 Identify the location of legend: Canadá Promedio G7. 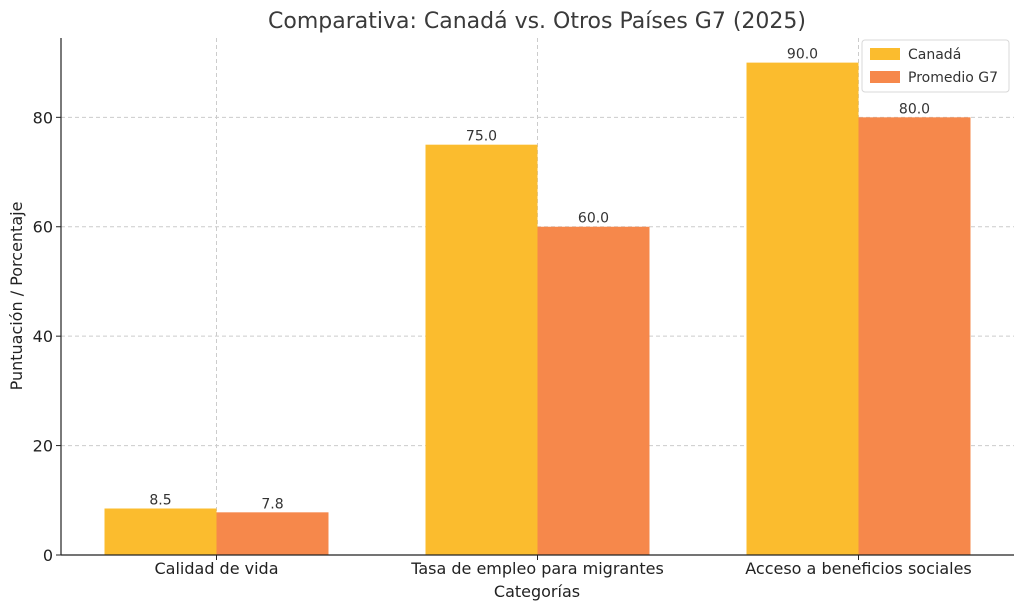
(935, 66).